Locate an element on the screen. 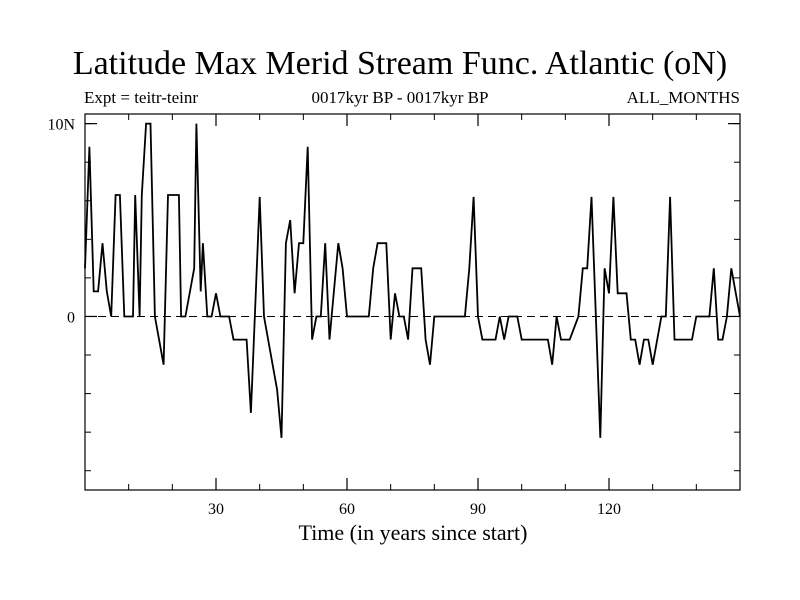 The width and height of the screenshot is (800, 600). y-tick-label: 10N is located at coordinates (61, 125).